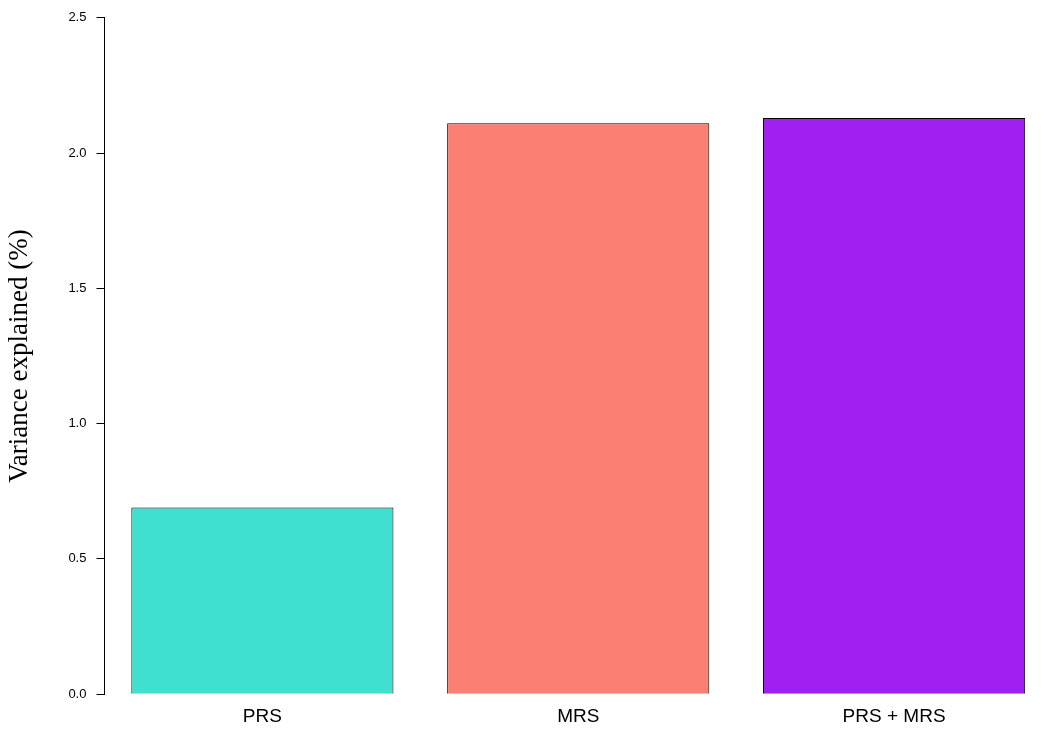 The width and height of the screenshot is (1056, 731). I want to click on x-tick-label: MRS, so click(578, 715).